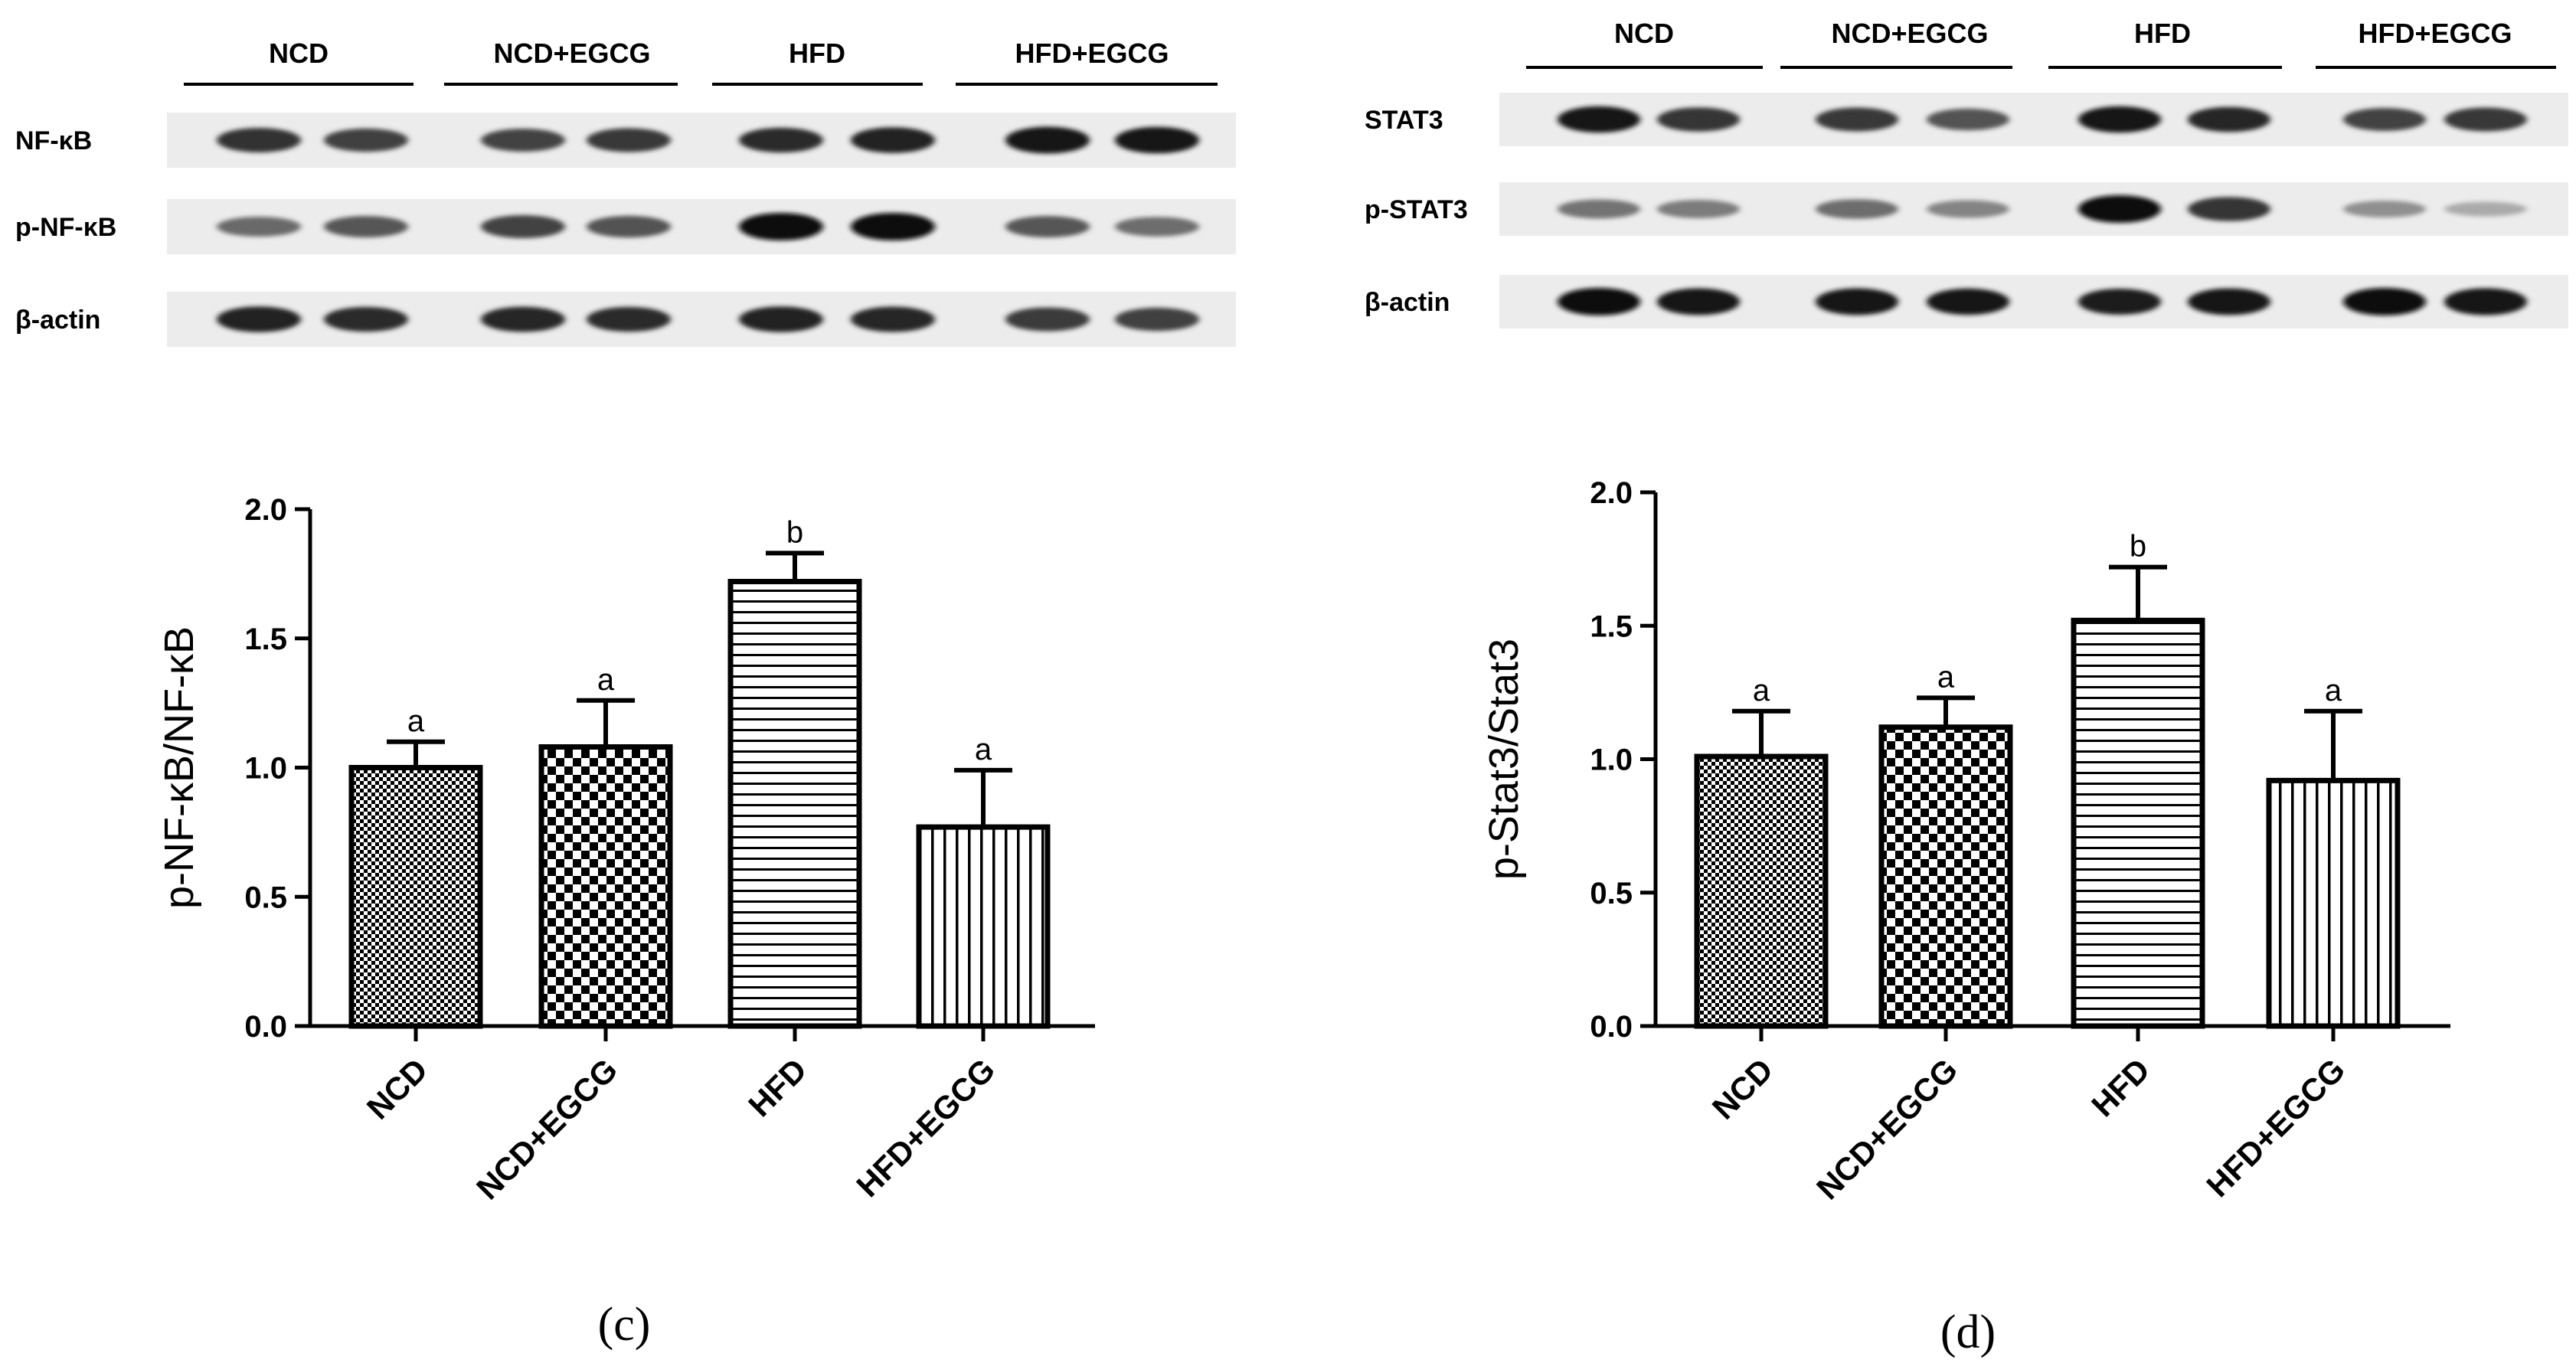  I want to click on blot-row-label: p-STAT3, so click(1416, 209).